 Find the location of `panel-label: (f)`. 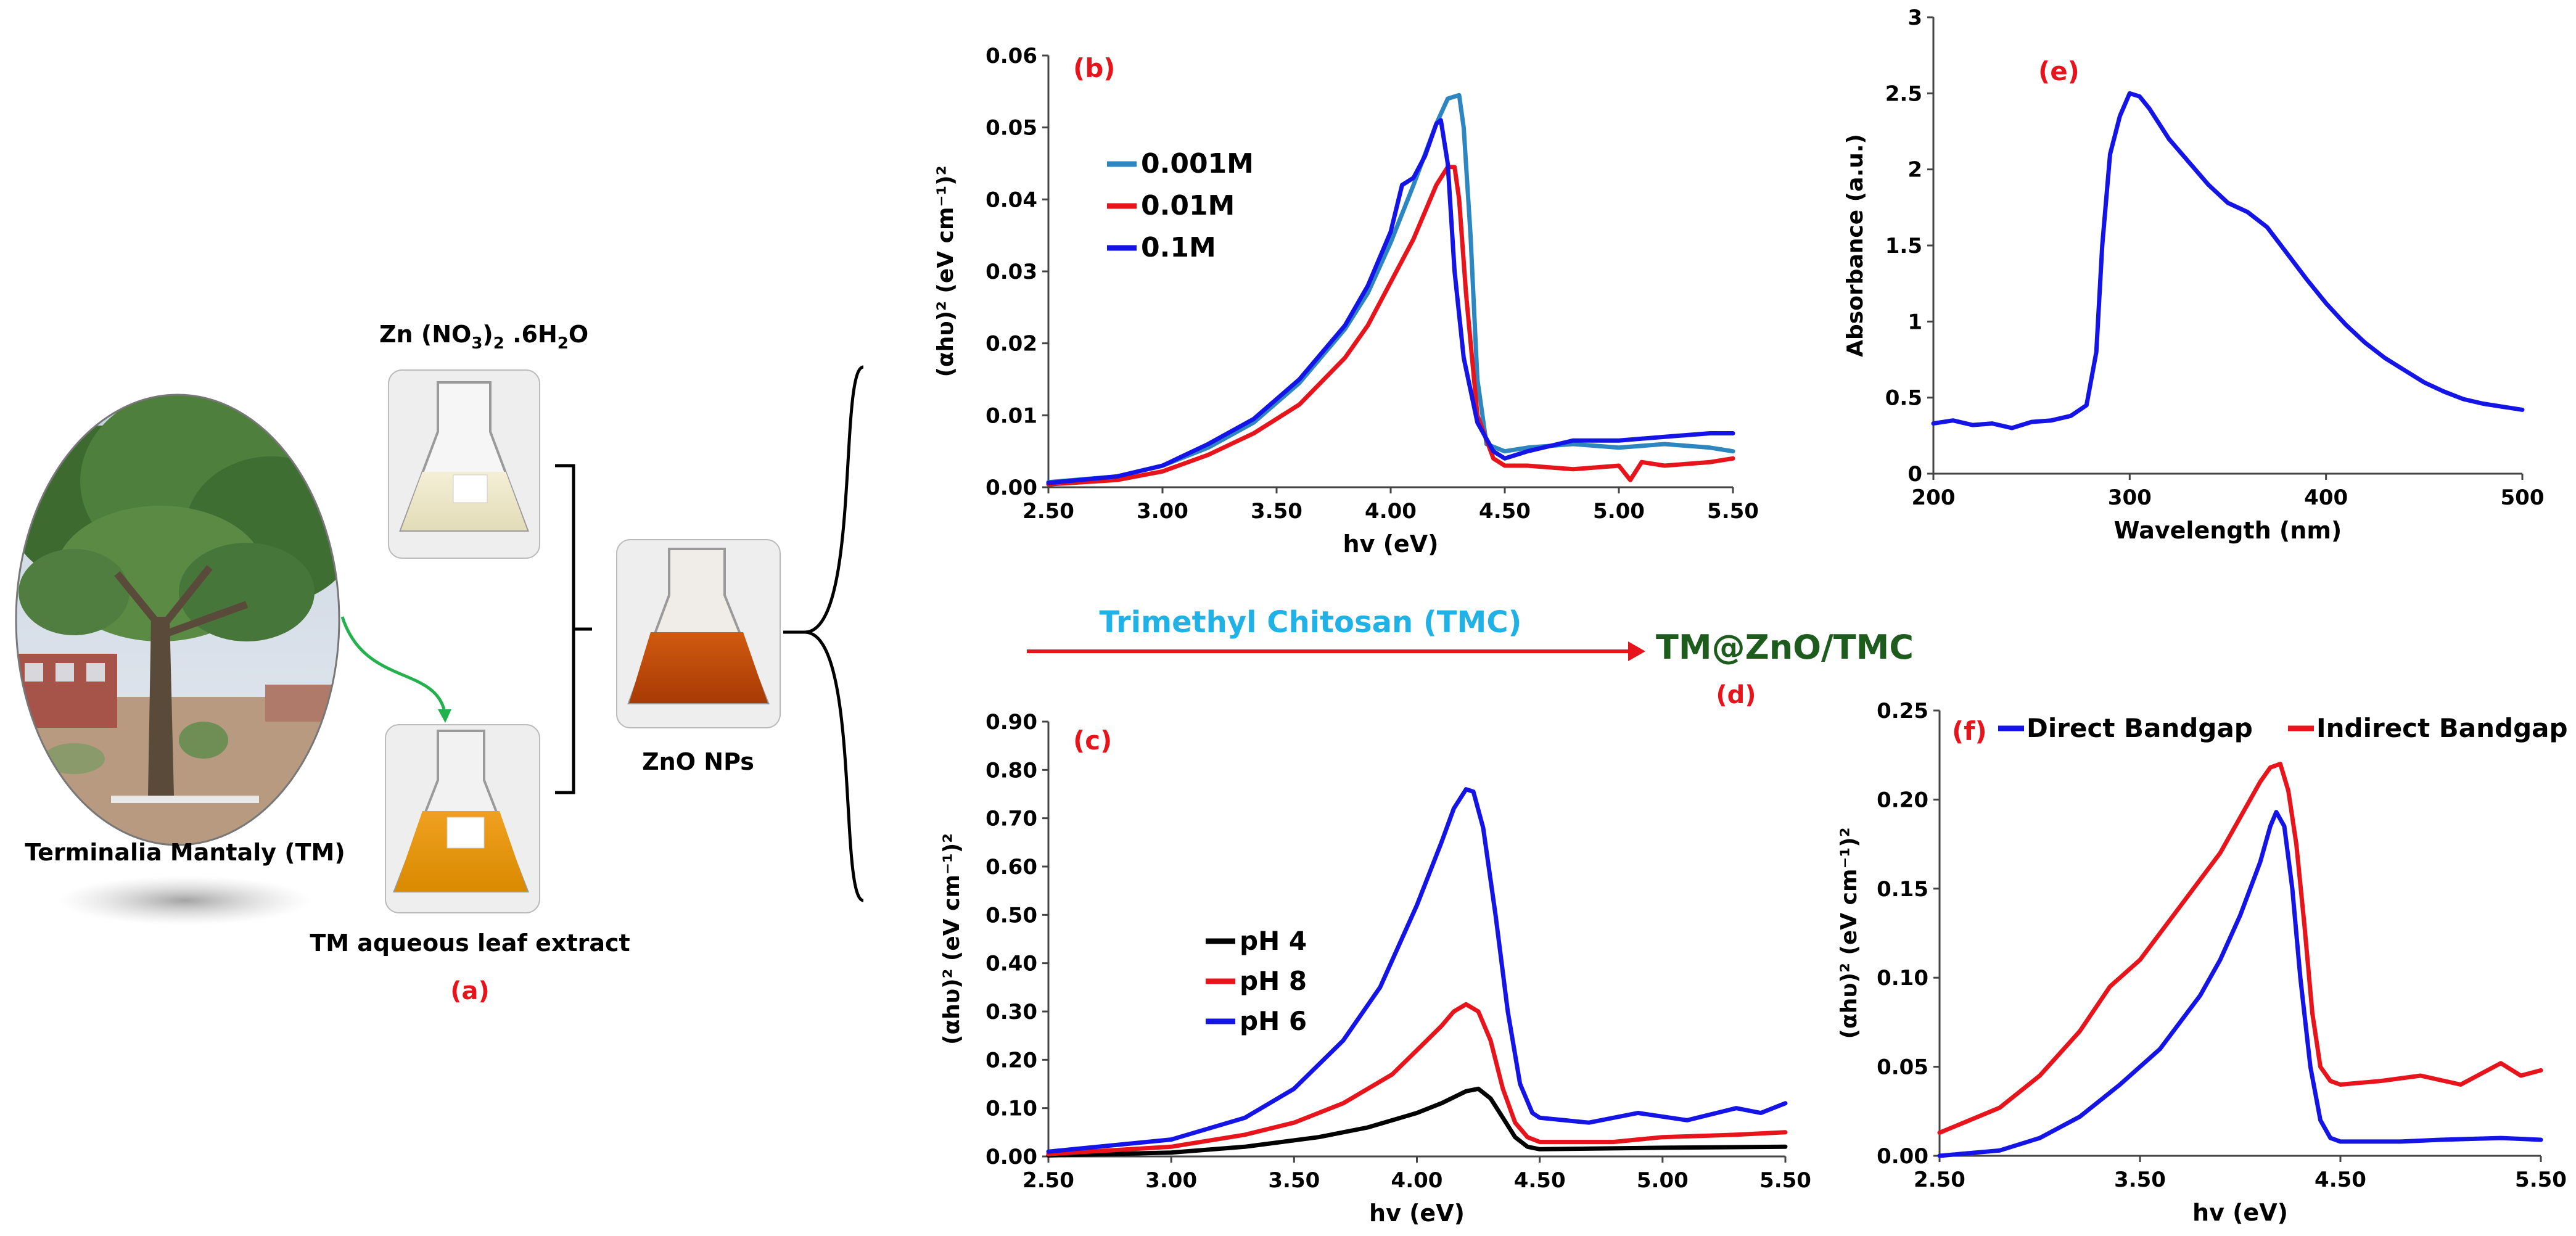

panel-label: (f) is located at coordinates (1969, 731).